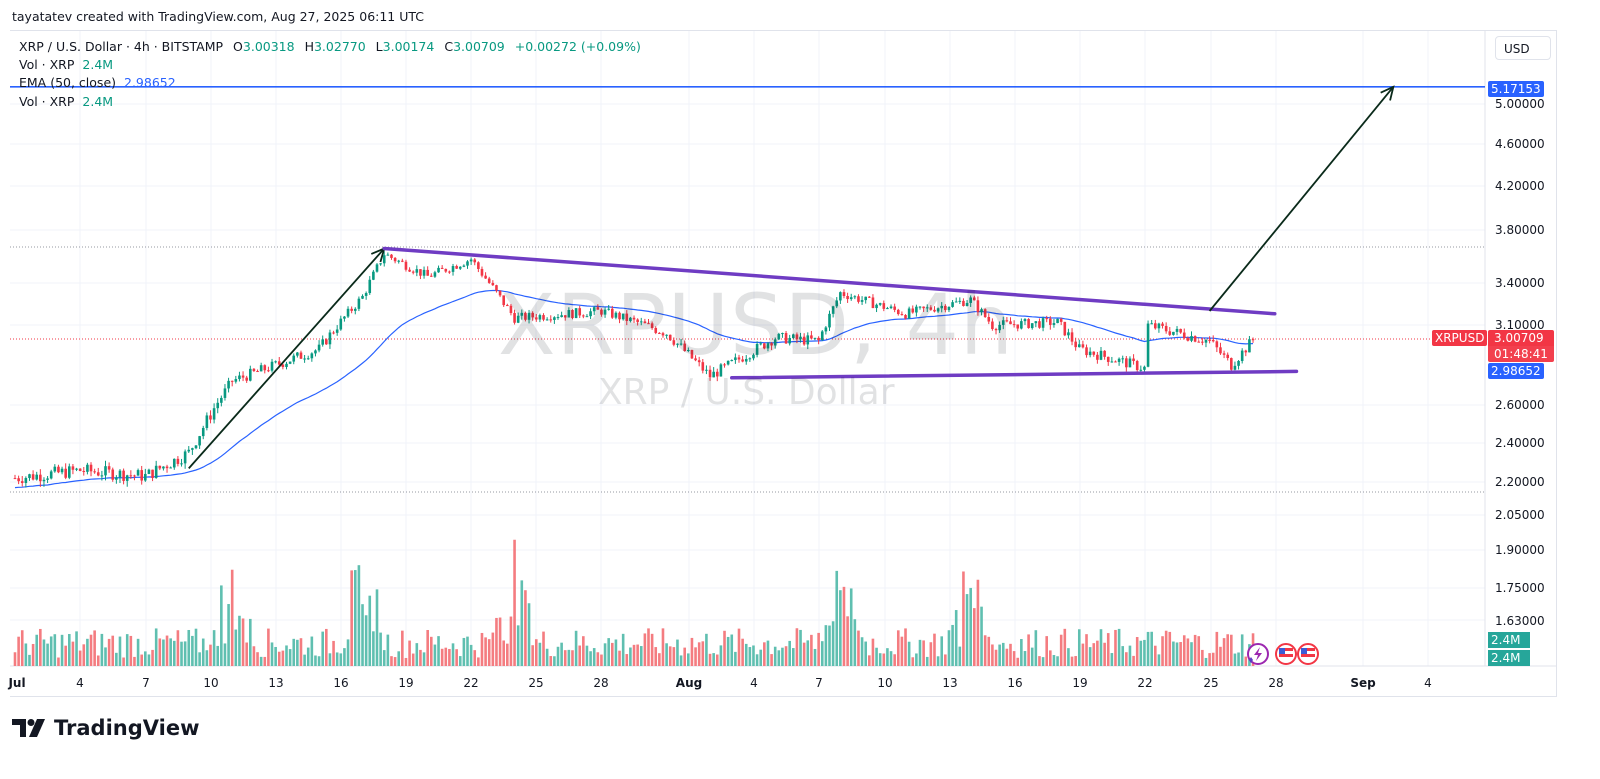  I want to click on low-label: L, so click(379, 46).